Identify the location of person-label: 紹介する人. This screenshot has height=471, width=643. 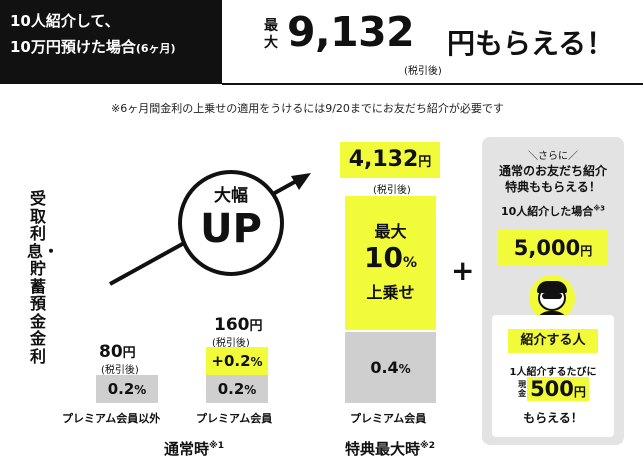
(553, 341).